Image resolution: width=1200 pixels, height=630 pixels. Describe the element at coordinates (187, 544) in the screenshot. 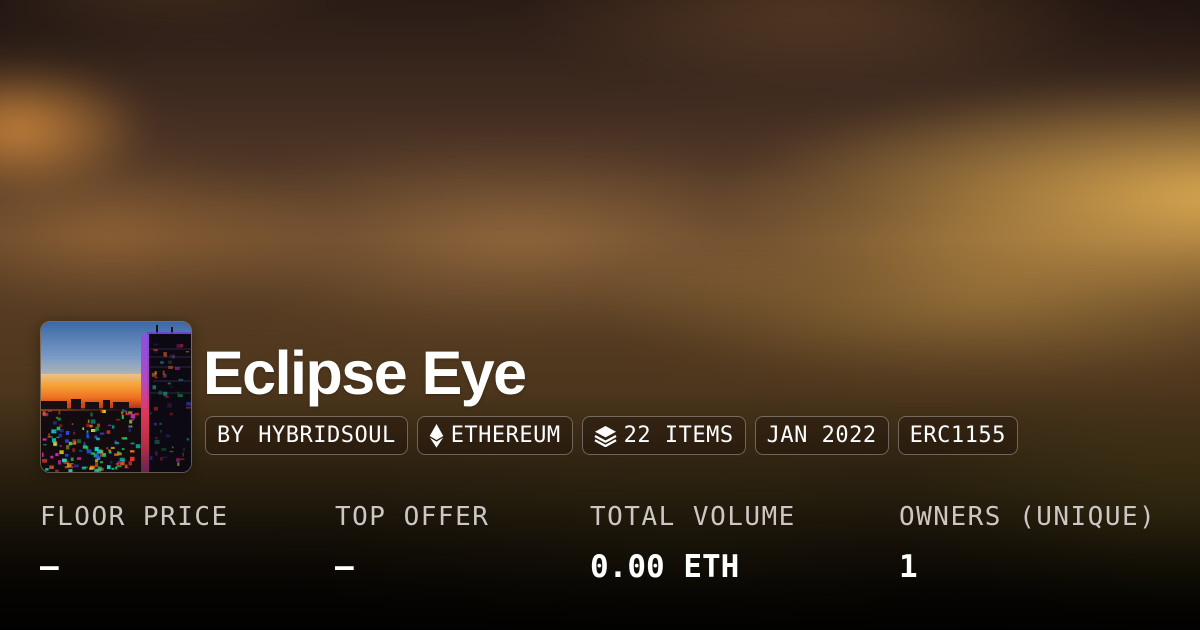

I see `stat-floor-price: FLOOR PRICE —` at that location.